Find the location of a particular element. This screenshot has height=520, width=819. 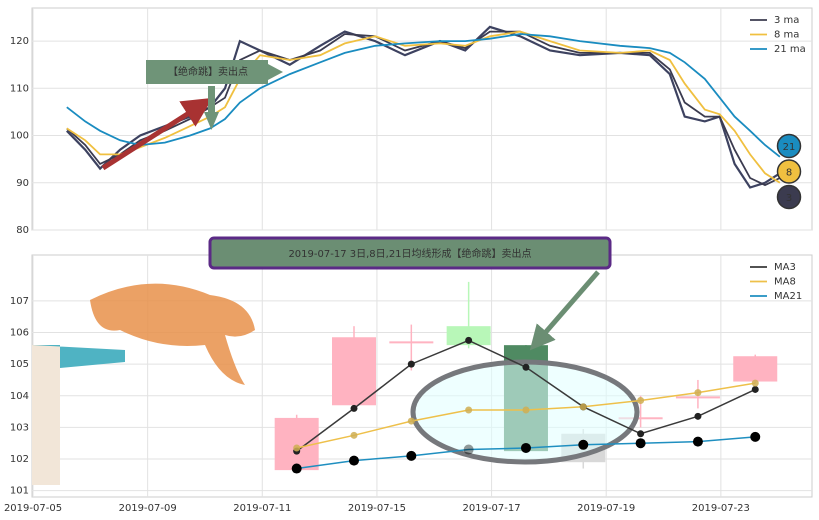

y-tick-label: 90 is located at coordinates (22, 183).